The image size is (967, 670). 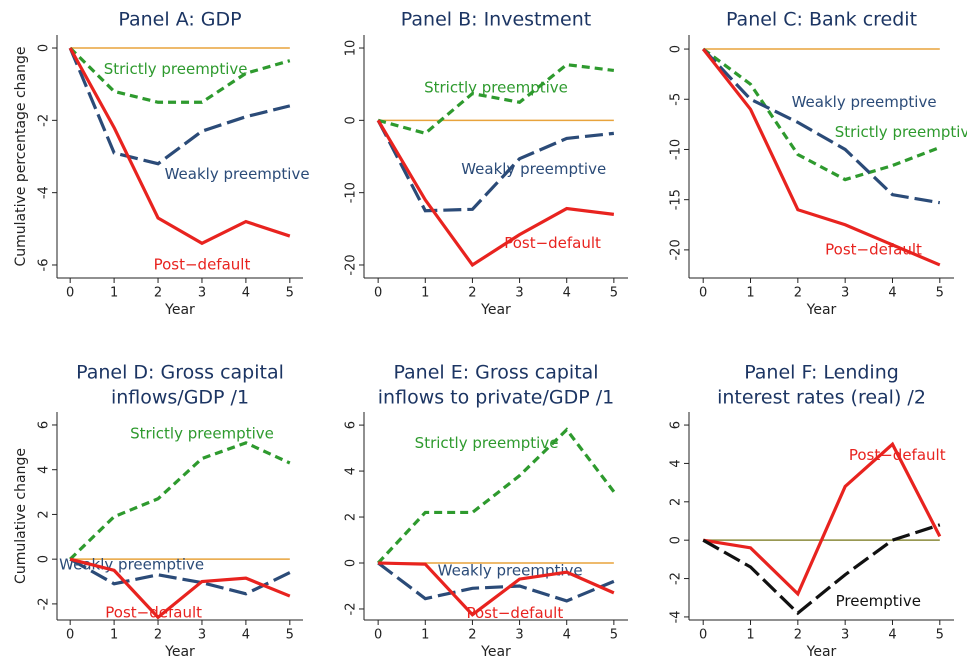 I want to click on panel-title: inflows to private/GDP /1, so click(x=496, y=398).